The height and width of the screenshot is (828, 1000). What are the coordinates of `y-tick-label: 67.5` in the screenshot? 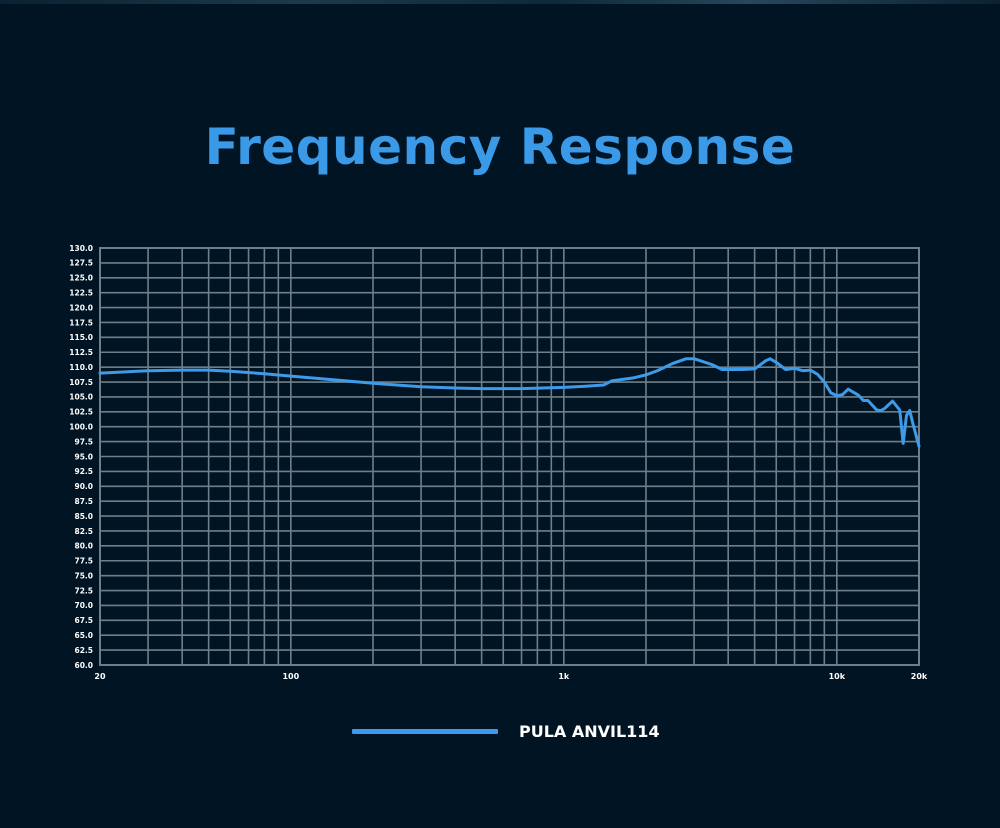 It's located at (83, 620).